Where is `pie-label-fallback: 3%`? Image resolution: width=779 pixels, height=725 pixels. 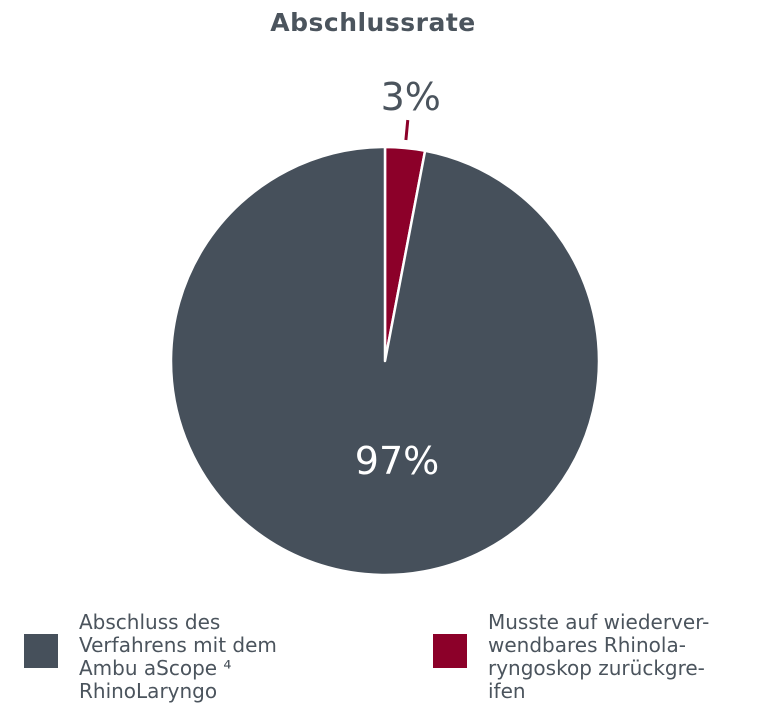
pie-label-fallback: 3% is located at coordinates (411, 97).